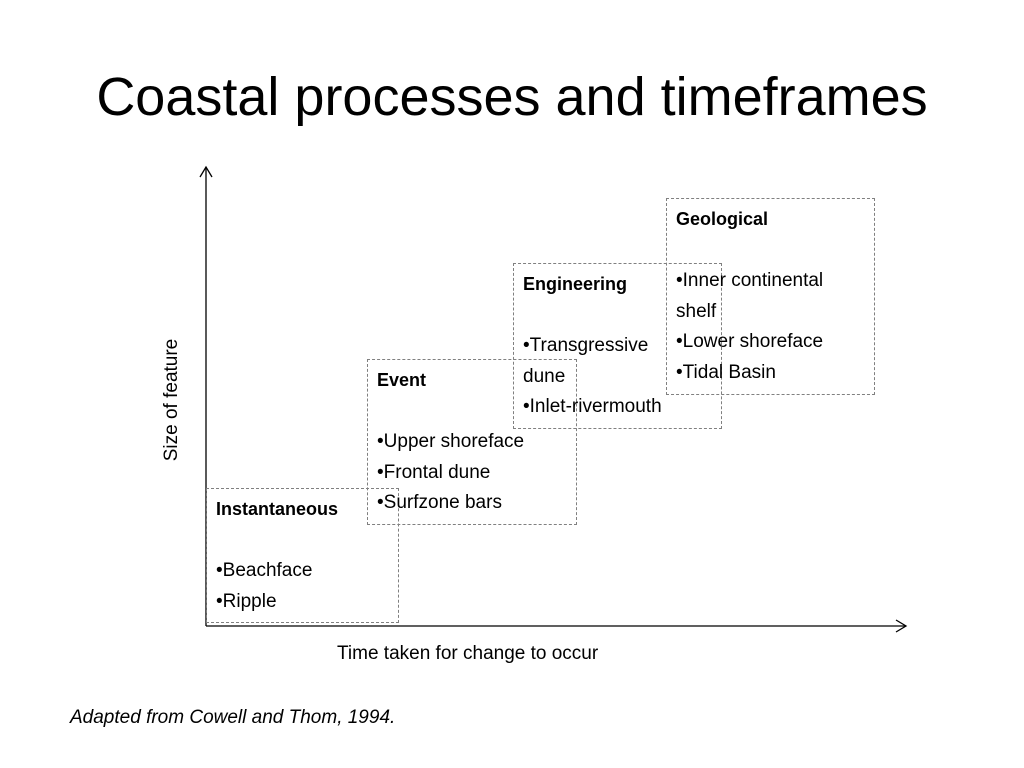 This screenshot has width=1024, height=768. What do you see at coordinates (468, 653) in the screenshot?
I see `x-axis-label: Time taken for change to occur` at bounding box center [468, 653].